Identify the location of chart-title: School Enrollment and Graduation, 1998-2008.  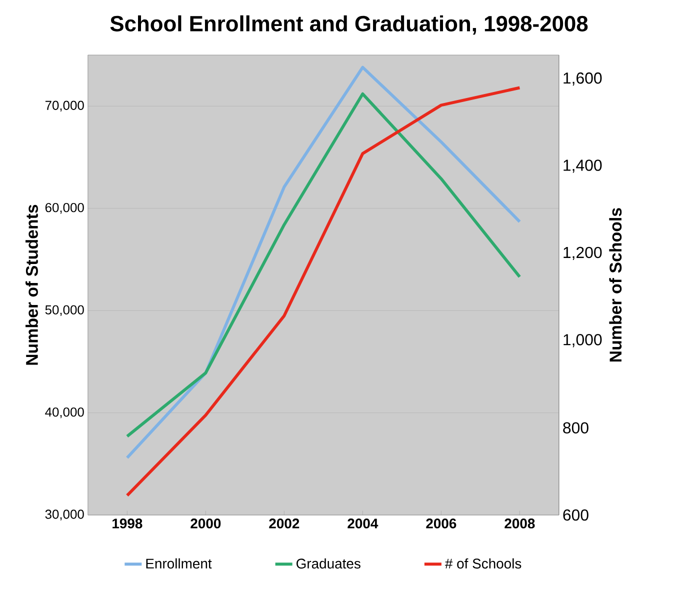
(349, 25).